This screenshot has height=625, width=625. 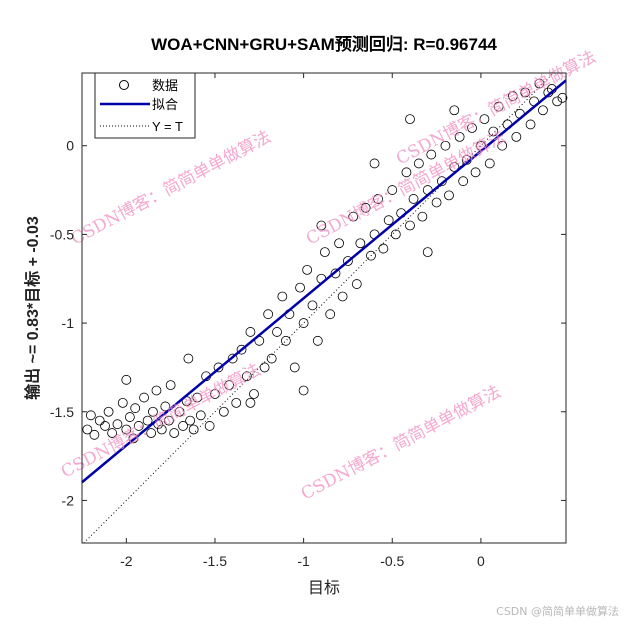 What do you see at coordinates (32, 308) in the screenshot?
I see `y-axis-label: 输出 ~= 0.83*目标 + -0.03` at bounding box center [32, 308].